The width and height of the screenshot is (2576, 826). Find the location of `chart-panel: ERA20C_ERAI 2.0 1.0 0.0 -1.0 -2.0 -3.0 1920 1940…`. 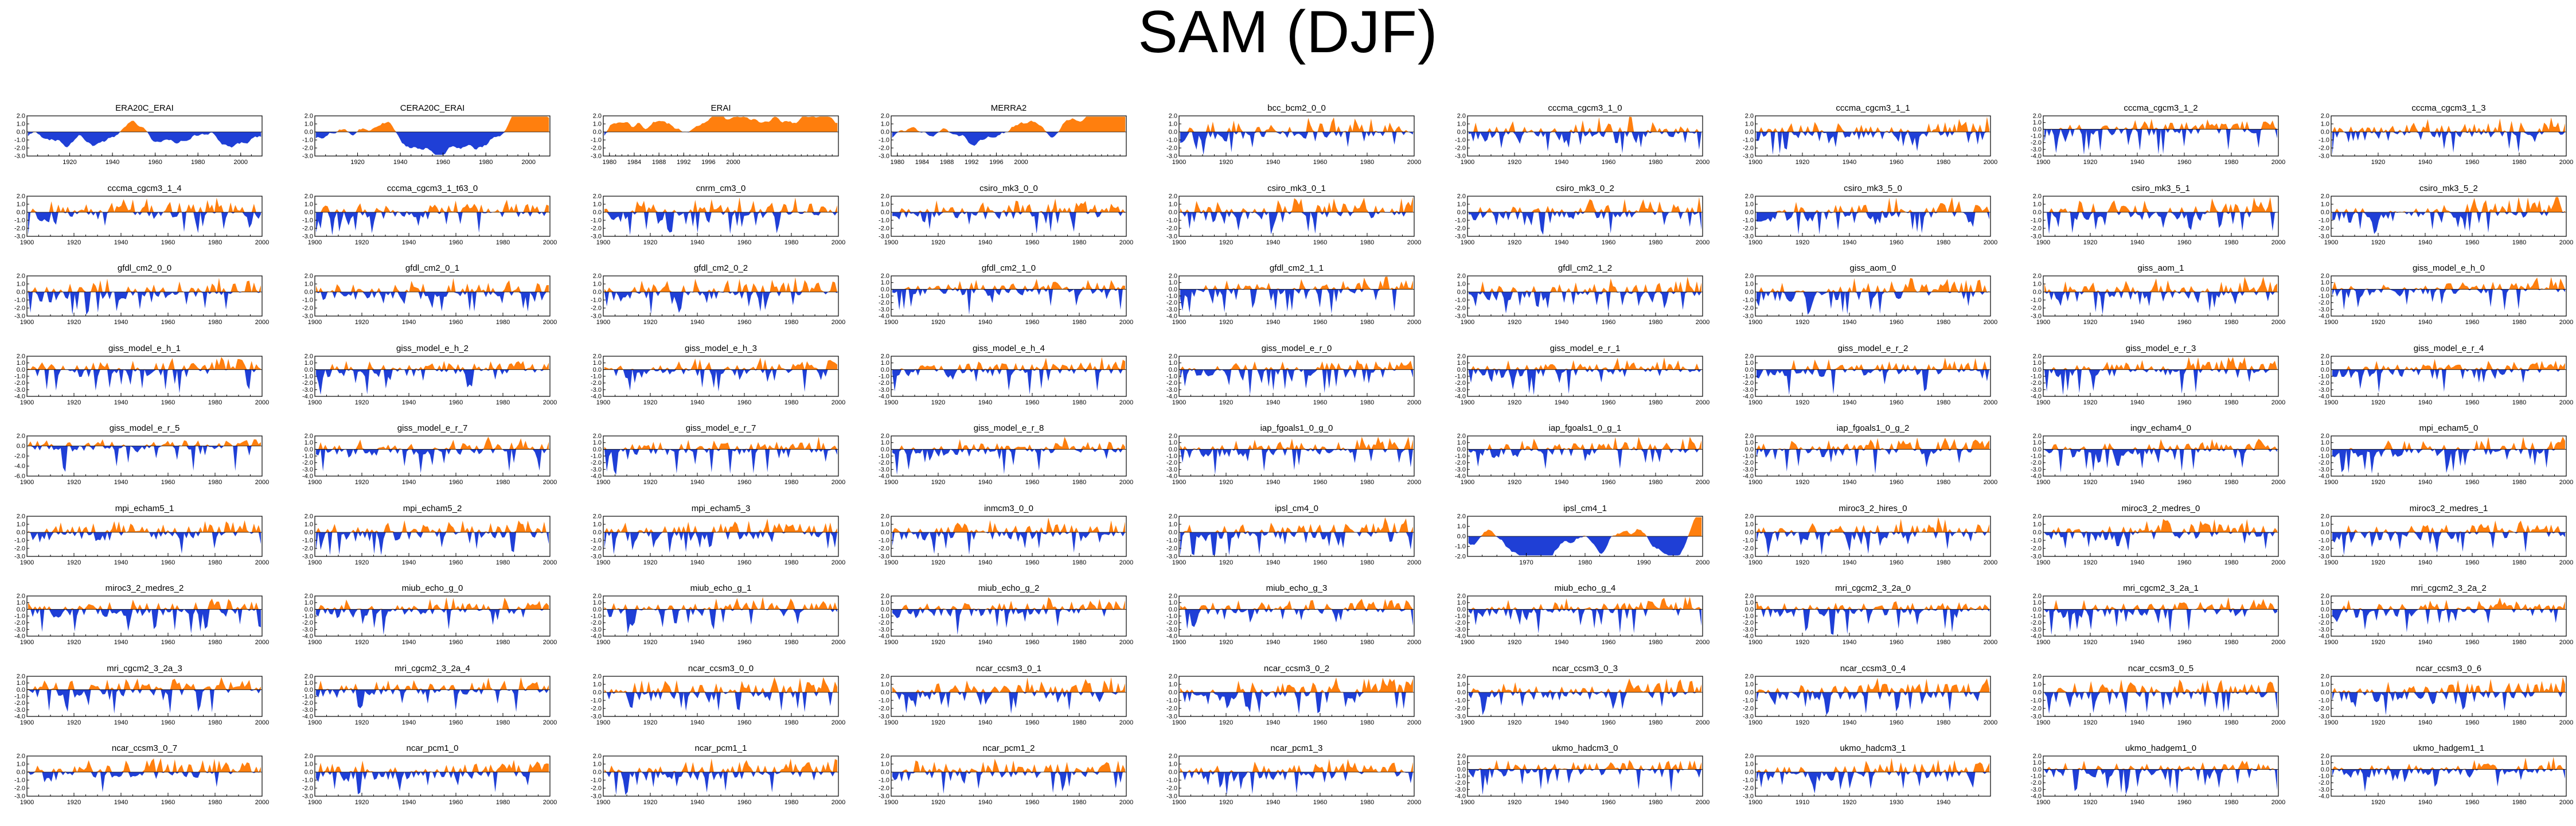

chart-panel: ERA20C_ERAI 2.0 1.0 0.0 -1.0 -2.0 -3.0 1920 1940… is located at coordinates (136, 136).